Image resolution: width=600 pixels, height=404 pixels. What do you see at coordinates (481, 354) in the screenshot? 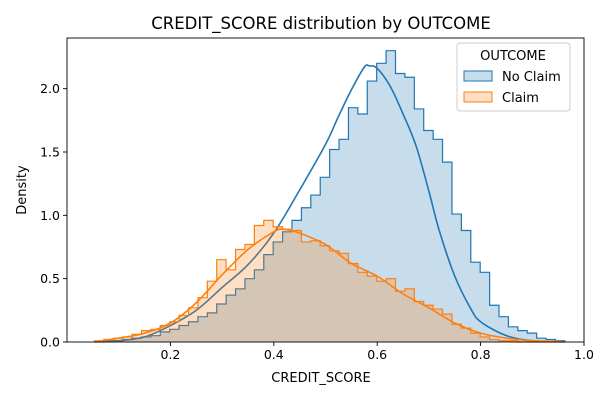
I see `x-tick-label: 0.8` at bounding box center [481, 354].